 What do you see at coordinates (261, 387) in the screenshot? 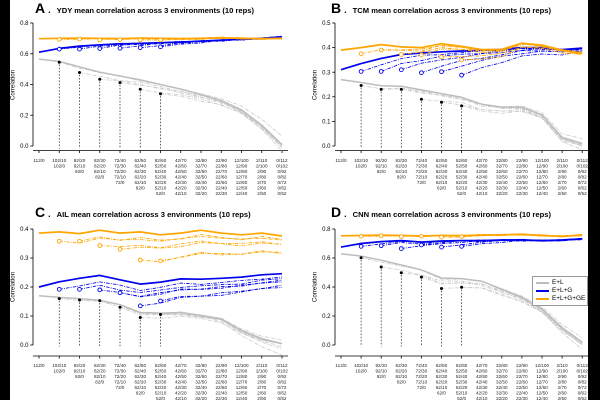
I see `x-tick-label: 2/70` at bounding box center [261, 387].